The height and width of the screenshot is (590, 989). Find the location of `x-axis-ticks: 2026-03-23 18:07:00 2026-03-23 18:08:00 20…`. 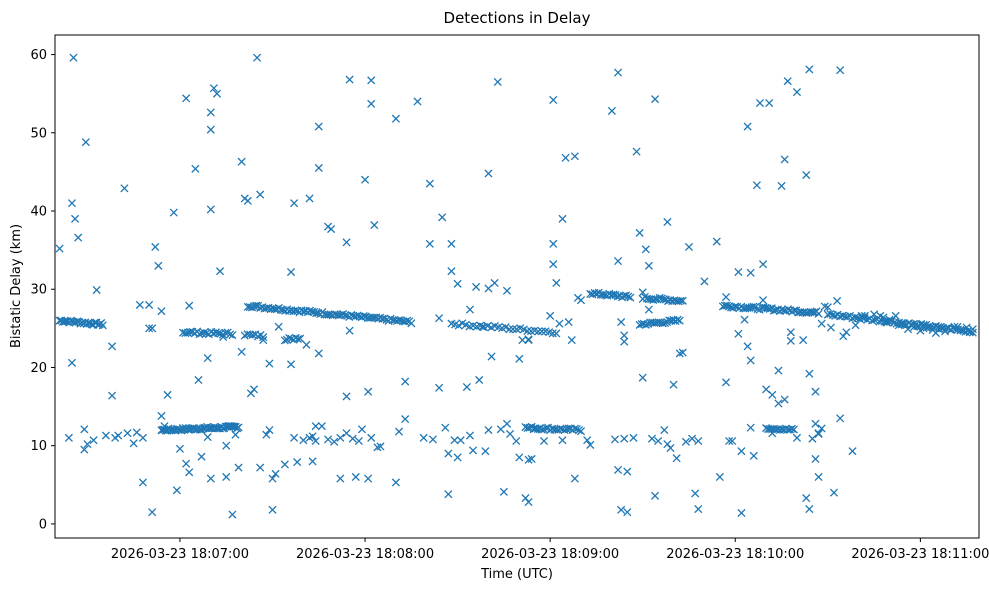

x-axis-ticks: 2026-03-23 18:07:00 2026-03-23 18:08:00 20… is located at coordinates (550, 550).